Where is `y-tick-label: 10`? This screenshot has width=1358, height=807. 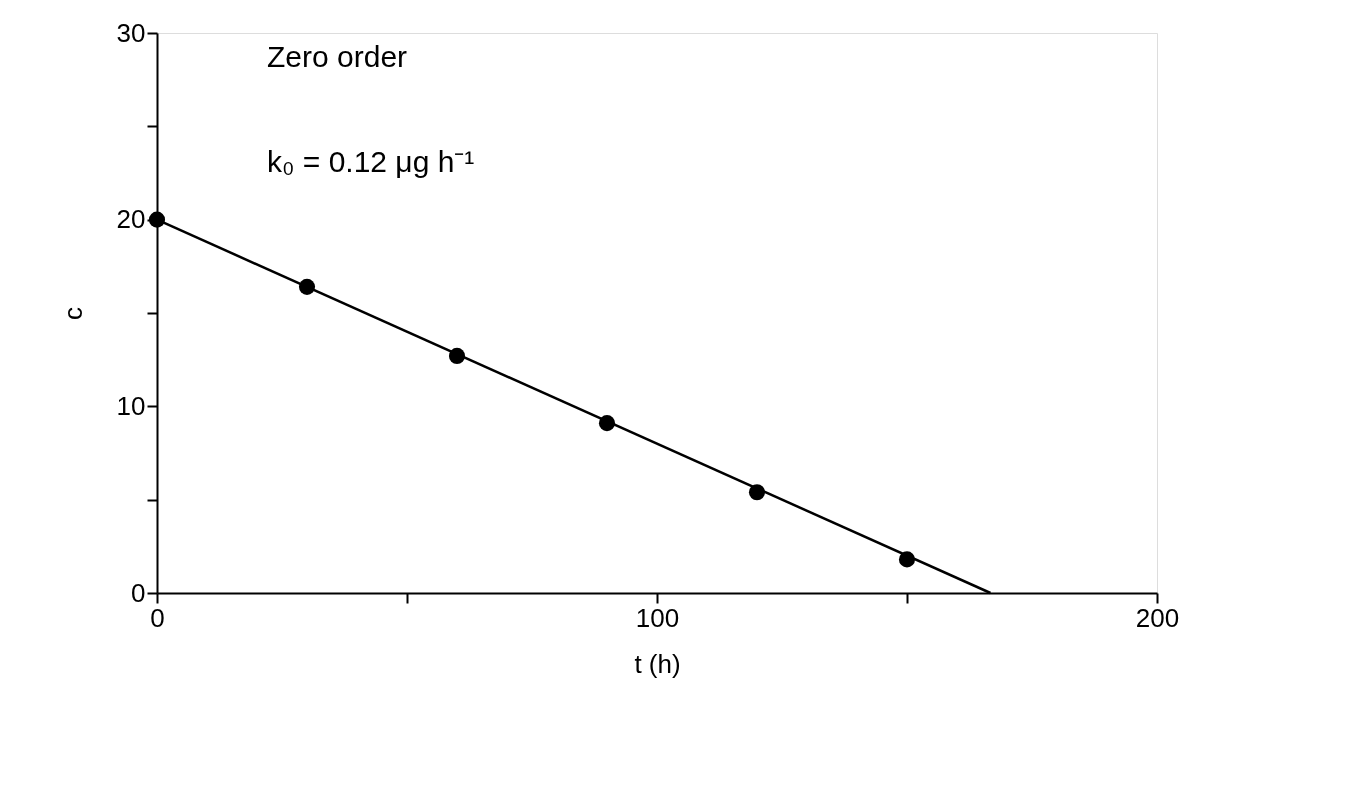
y-tick-label: 10 is located at coordinates (131, 405).